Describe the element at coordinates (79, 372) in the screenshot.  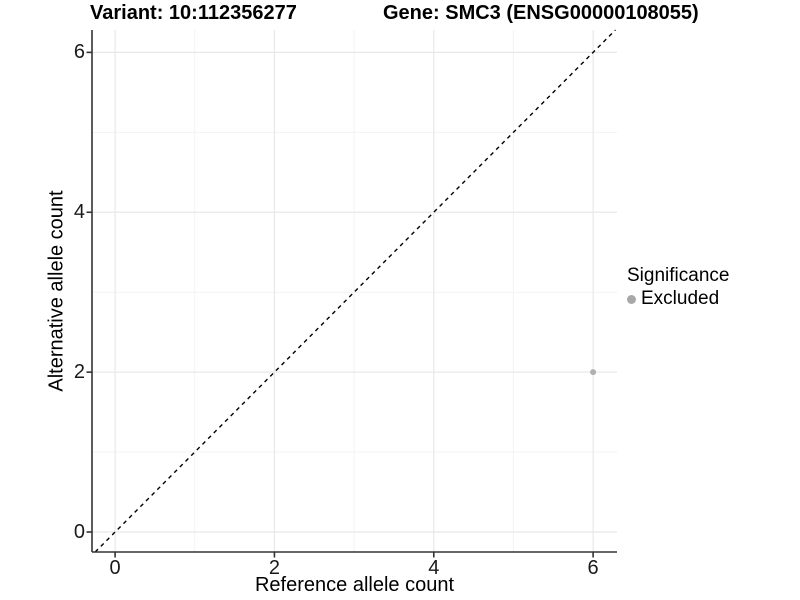
I see `y-tick-label: 2` at that location.